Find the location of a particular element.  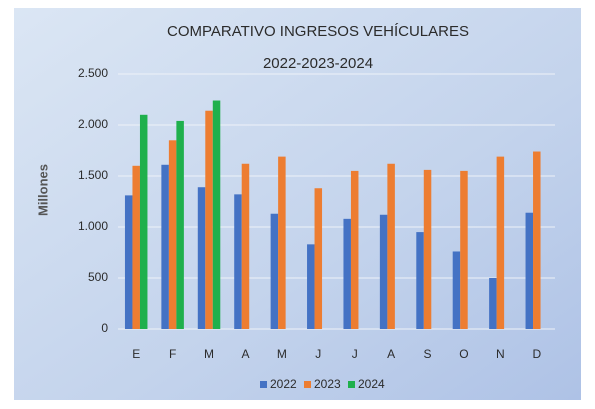

x-tick-label: D is located at coordinates (536, 354).